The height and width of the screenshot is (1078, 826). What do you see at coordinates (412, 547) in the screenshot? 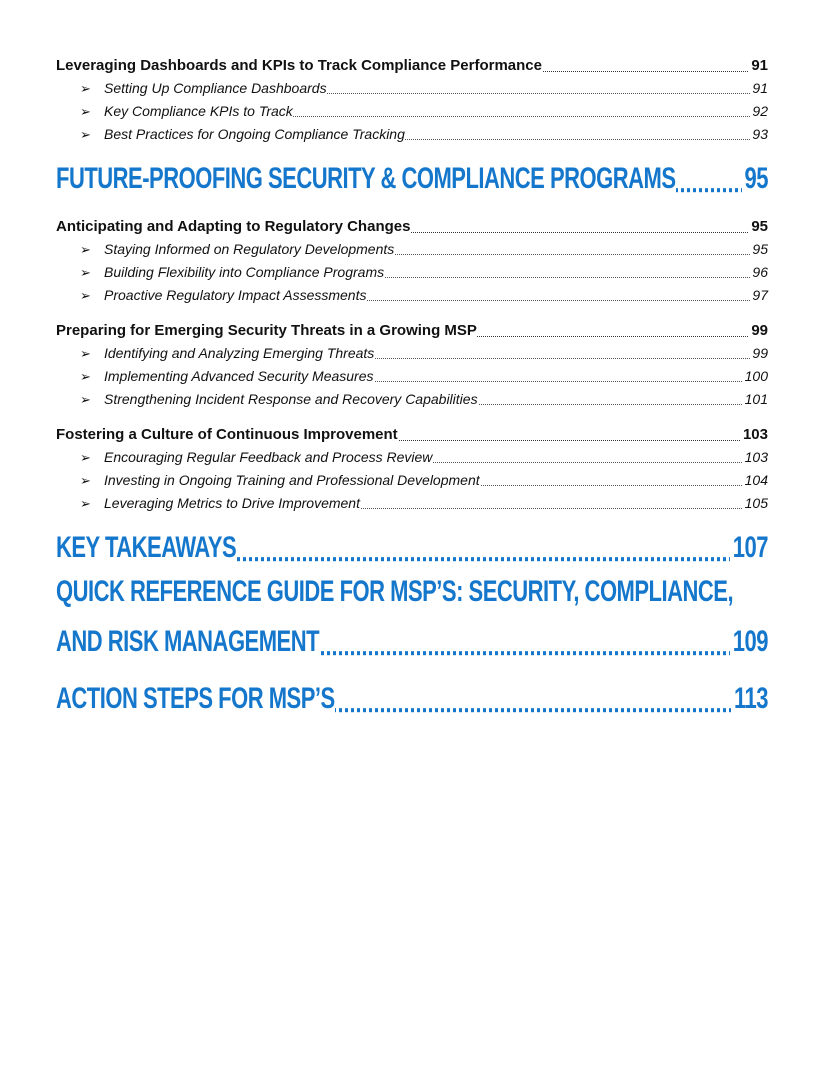
I see `chapter-entry: KEY TAKEAWAYS 107` at bounding box center [412, 547].